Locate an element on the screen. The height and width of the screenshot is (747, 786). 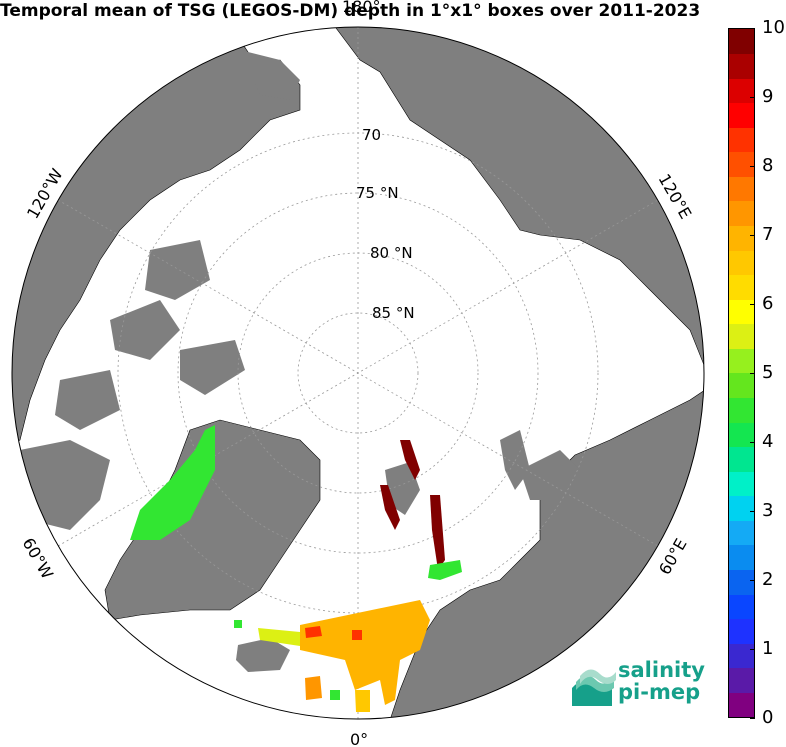
logo-text-pimep: pi-mep is located at coordinates (659, 692).